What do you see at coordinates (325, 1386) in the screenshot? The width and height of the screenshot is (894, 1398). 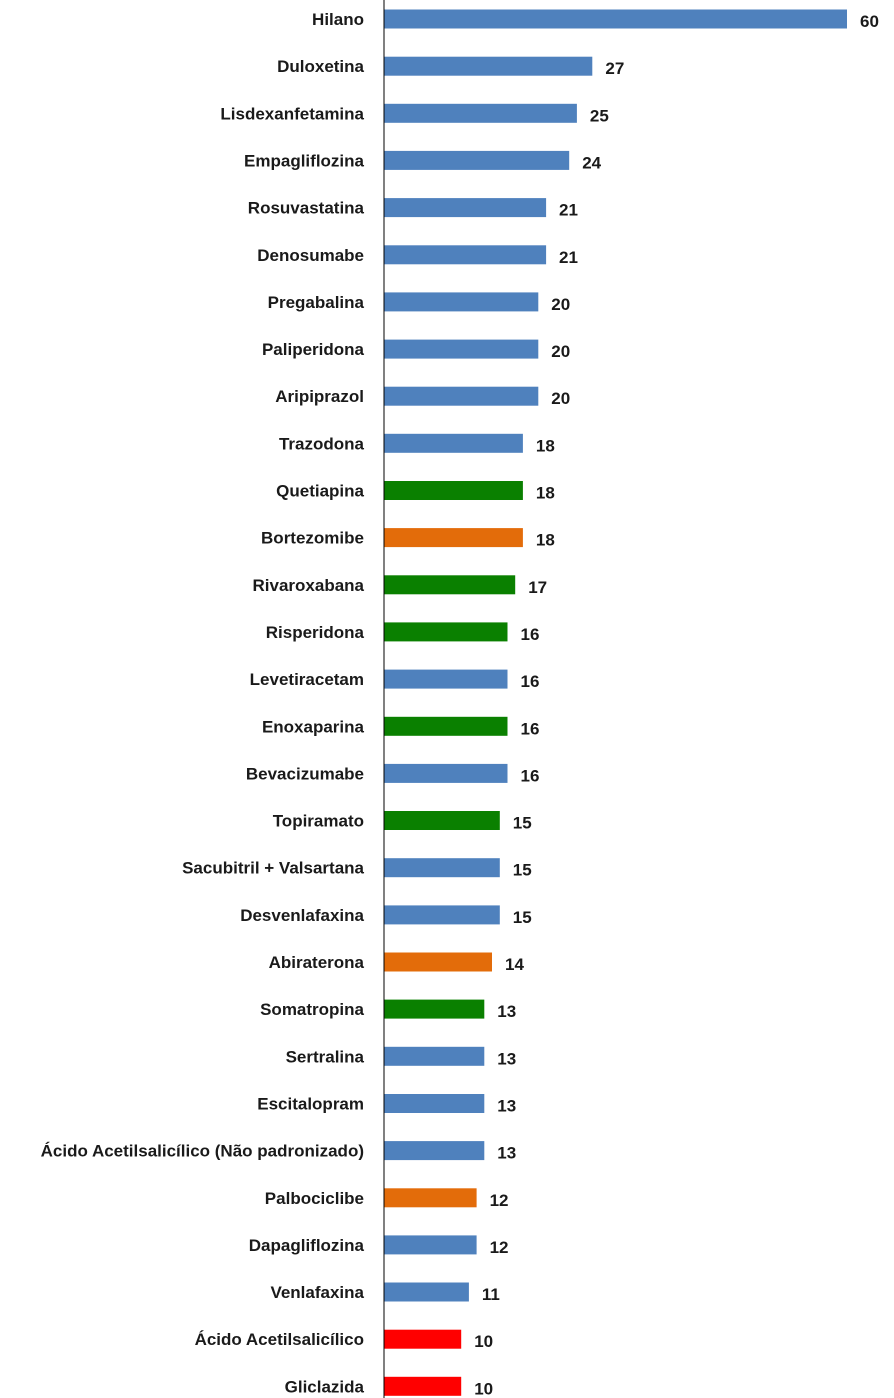 I see `category-label-gliclazida: Gliclazida` at bounding box center [325, 1386].